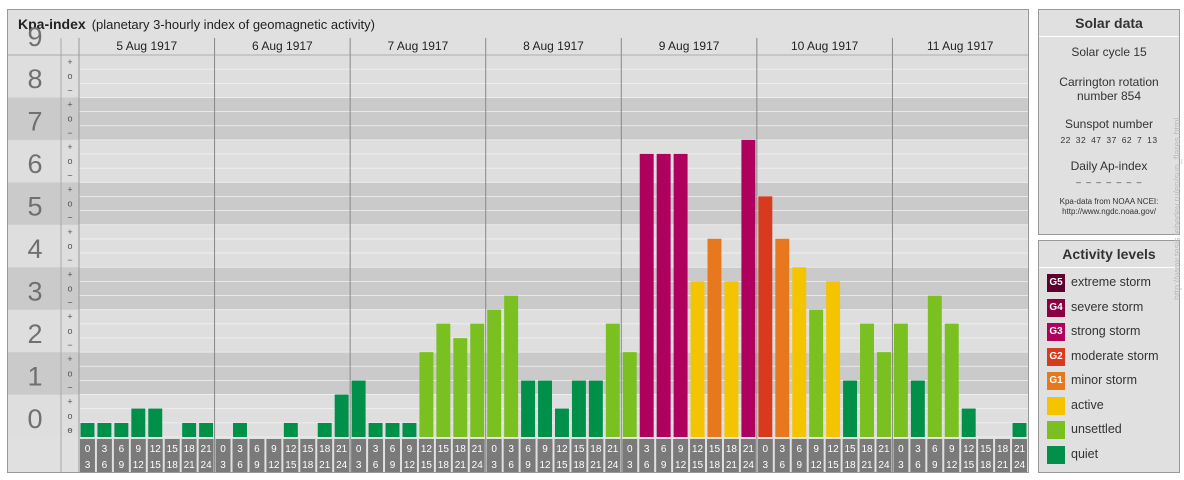 This screenshot has height=480, width=1184. Describe the element at coordinates (34, 291) in the screenshot. I see `y-tick-label: 3` at that location.